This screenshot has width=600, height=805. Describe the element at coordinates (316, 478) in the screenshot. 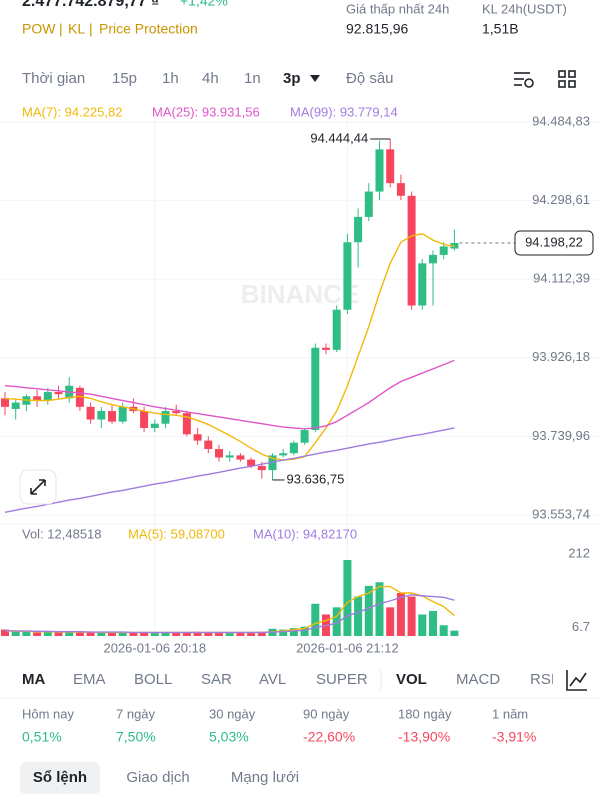

I see `low-label: 93.636,75` at that location.